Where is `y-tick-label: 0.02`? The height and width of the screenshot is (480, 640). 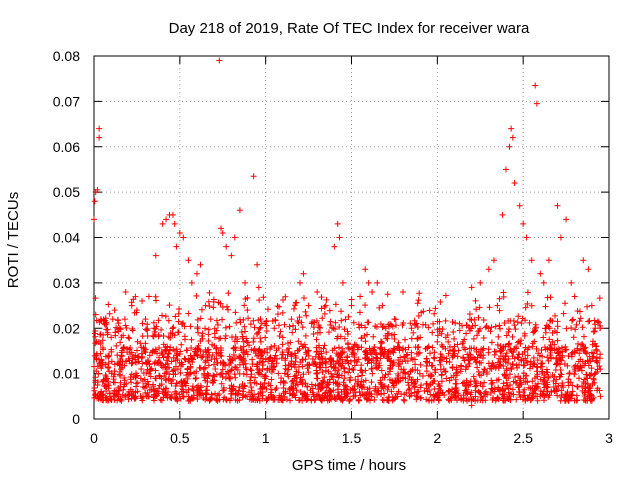
y-tick-label: 0.02 is located at coordinates (66, 328).